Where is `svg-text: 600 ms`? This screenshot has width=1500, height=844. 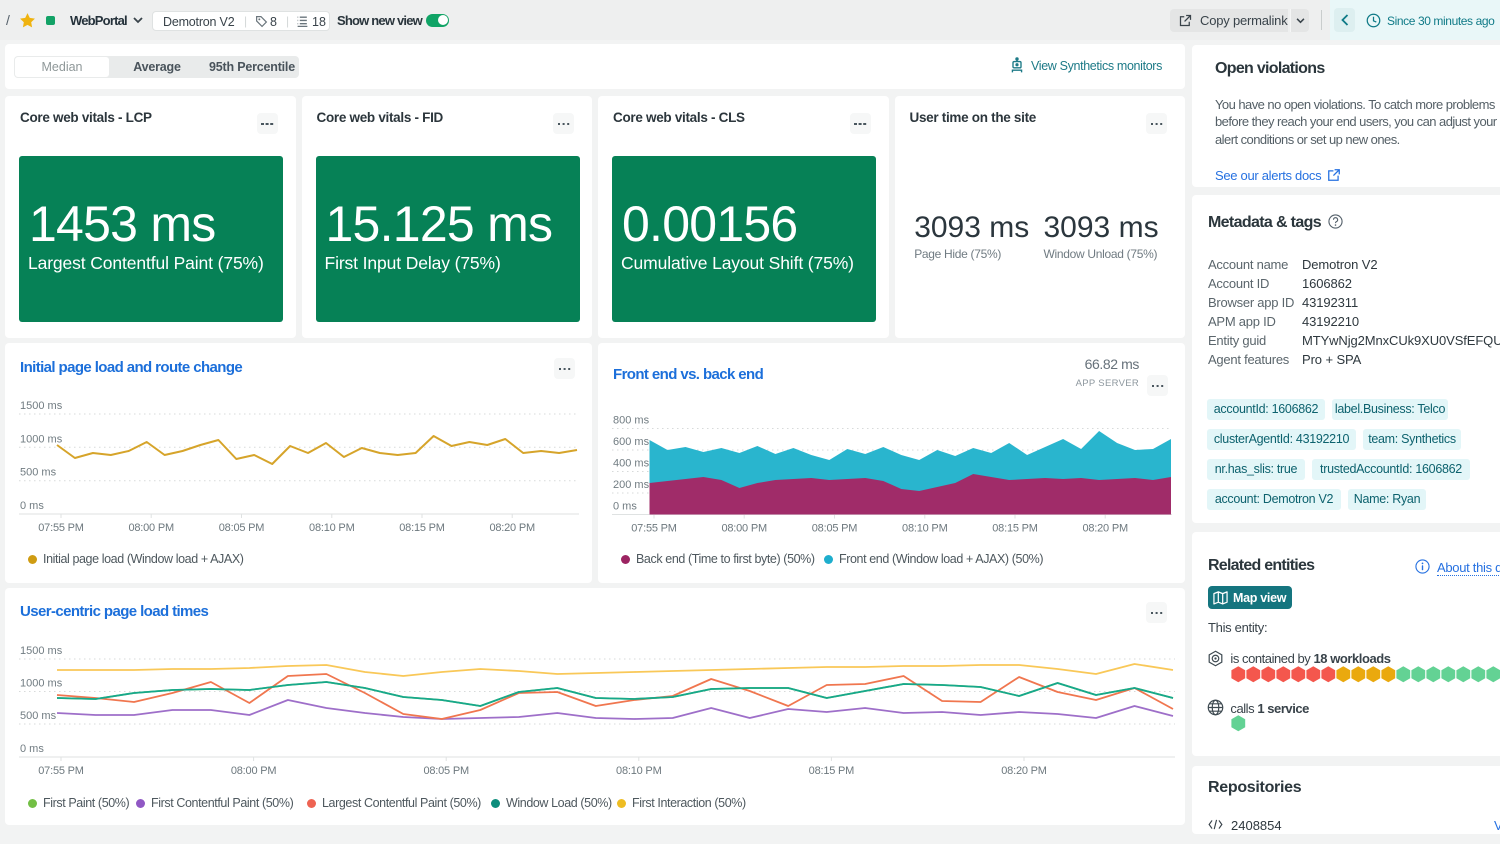
svg-text: 600 ms is located at coordinates (631, 442).